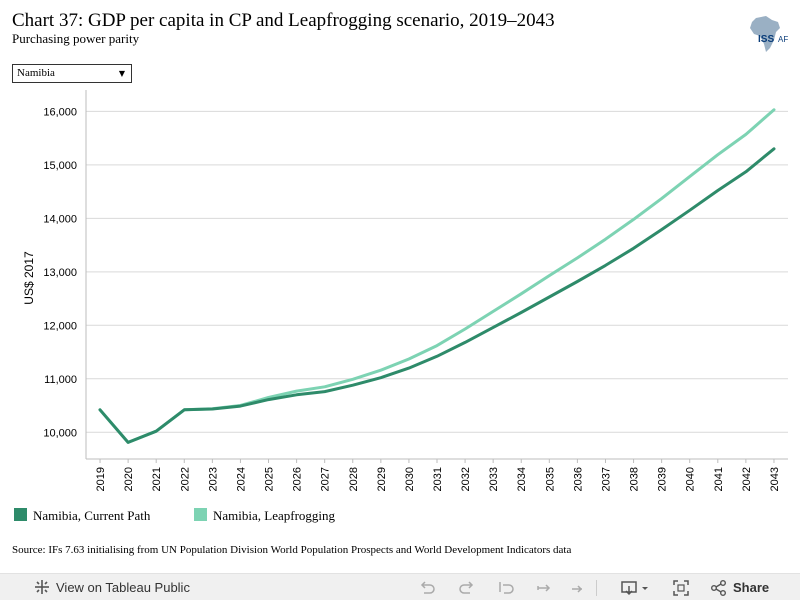 This screenshot has width=800, height=600. I want to click on x-tick-label: 2028, so click(354, 479).